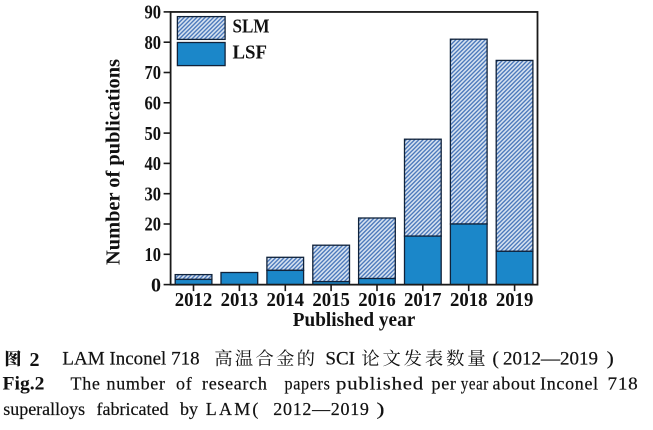 This screenshot has width=653, height=430. What do you see at coordinates (35, 360) in the screenshot?
I see `svg-text: 2` at bounding box center [35, 360].